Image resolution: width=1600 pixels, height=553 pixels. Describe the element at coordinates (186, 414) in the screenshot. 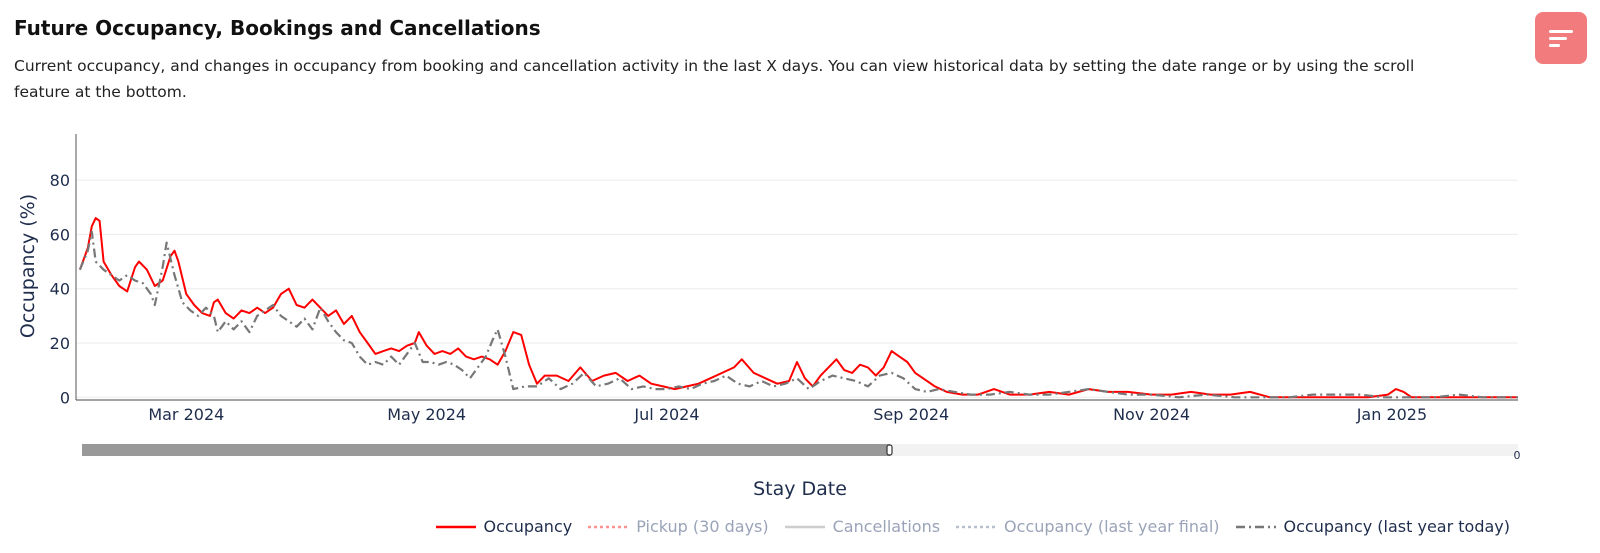

I see `x-tick-label: Mar 2024` at that location.